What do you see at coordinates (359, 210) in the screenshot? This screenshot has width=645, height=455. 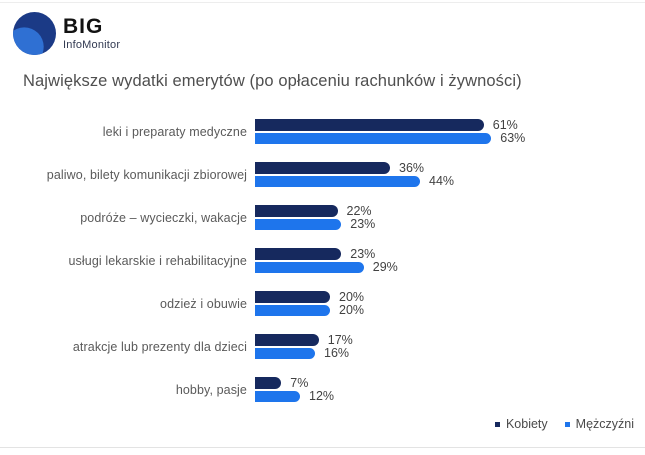 I see `value-label-kobiety: 22%` at bounding box center [359, 210].